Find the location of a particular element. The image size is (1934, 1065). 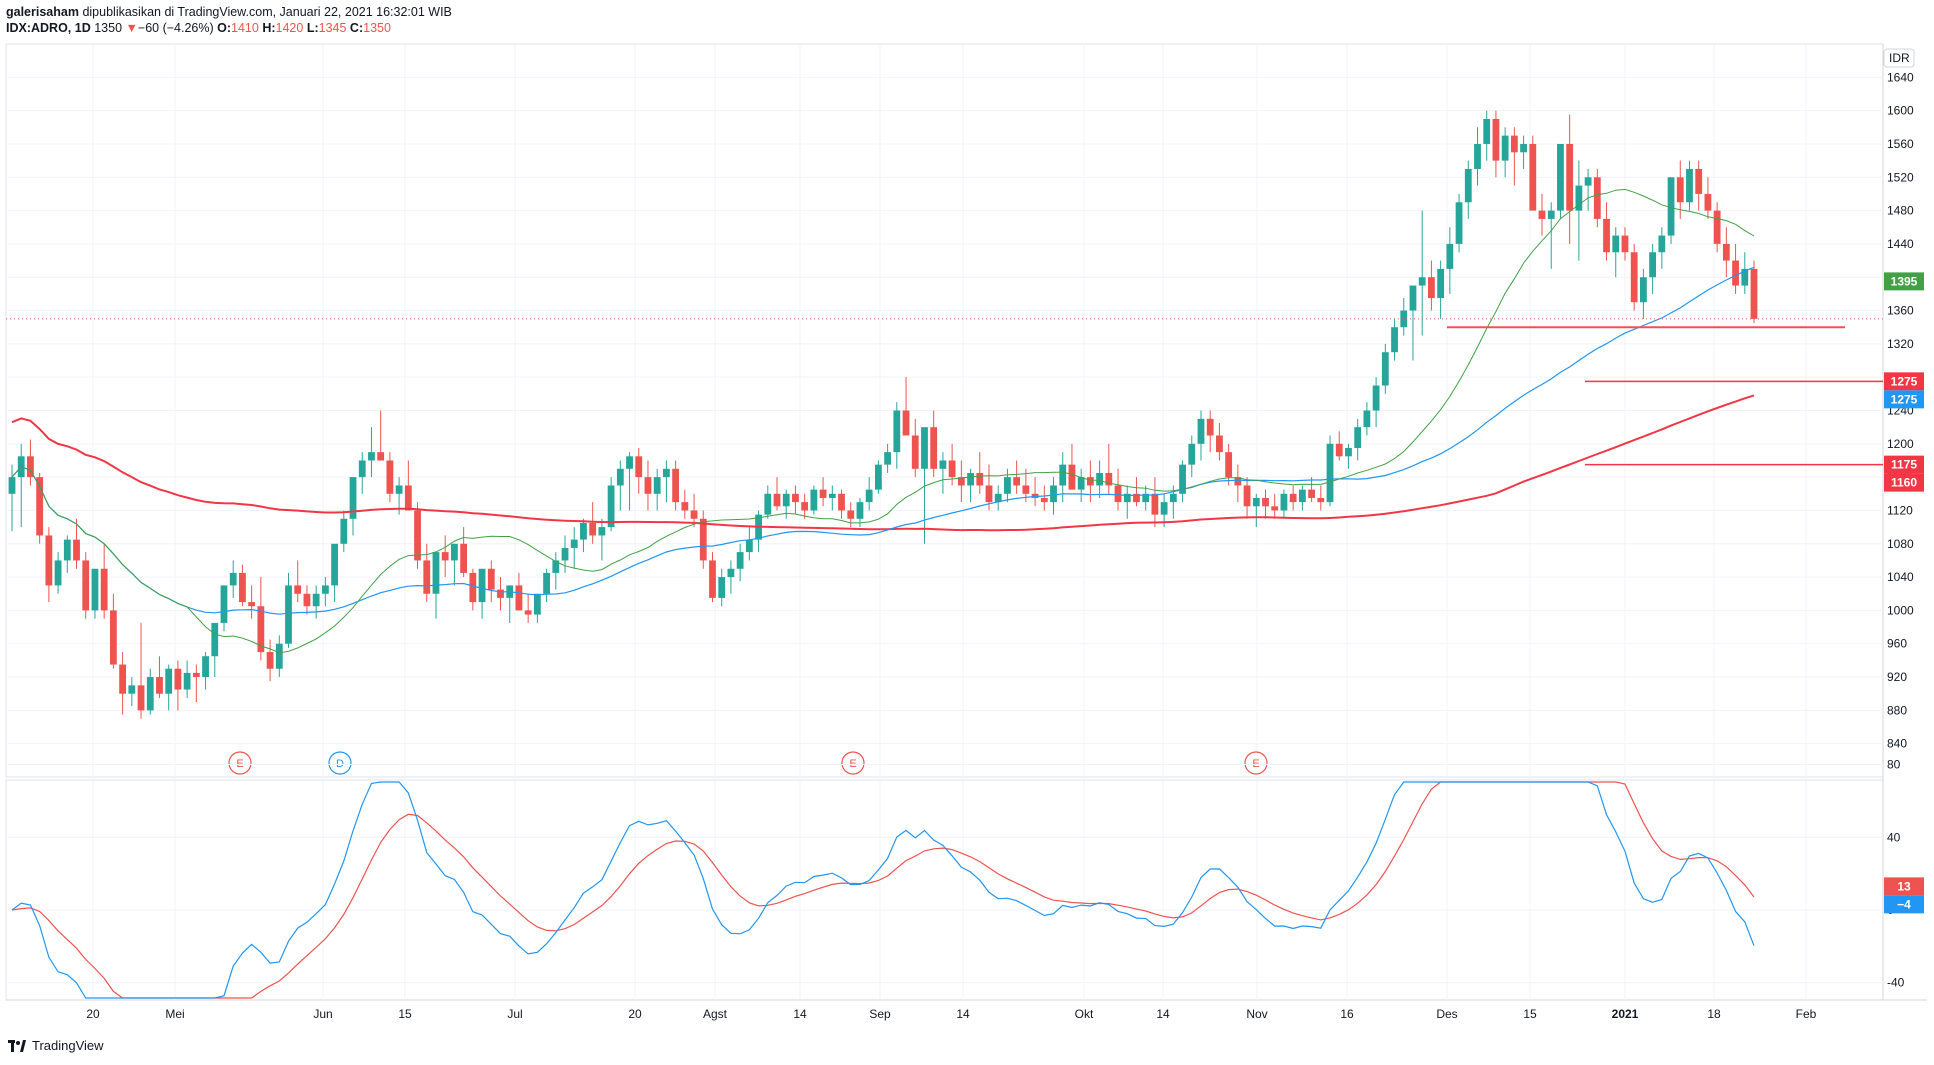

tradingview-brand: TradingView is located at coordinates (68, 1045).